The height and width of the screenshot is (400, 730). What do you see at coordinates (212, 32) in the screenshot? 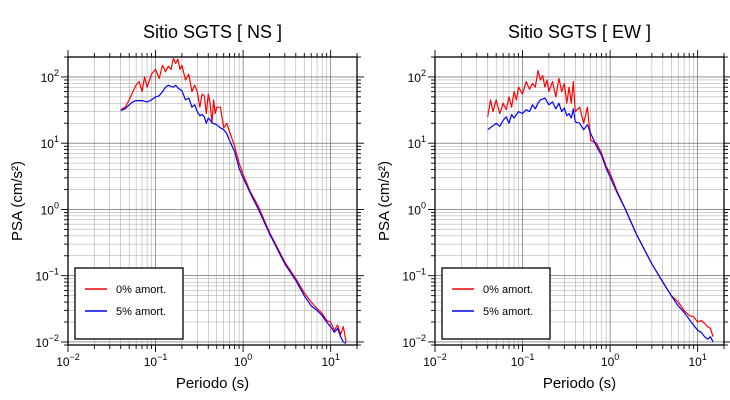
I see `chart-title: Sitio SGTS [ NS ]` at bounding box center [212, 32].